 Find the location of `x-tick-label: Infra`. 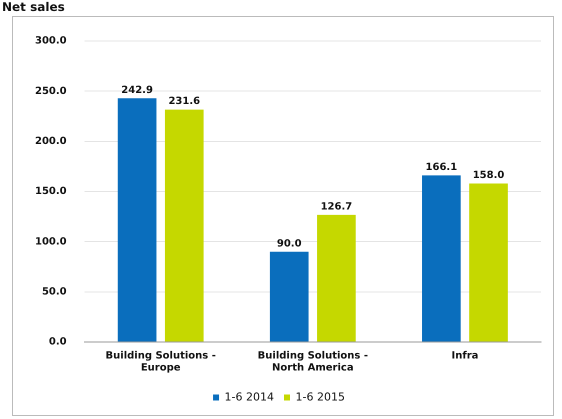

x-tick-label: Infra is located at coordinates (465, 356).